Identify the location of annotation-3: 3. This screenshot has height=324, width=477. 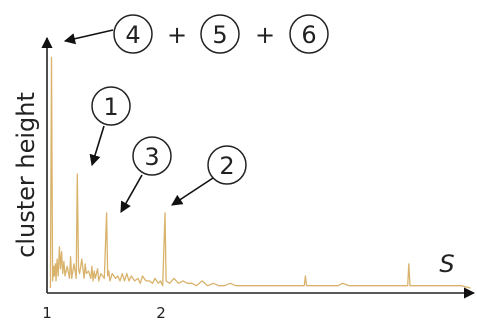
(146, 174).